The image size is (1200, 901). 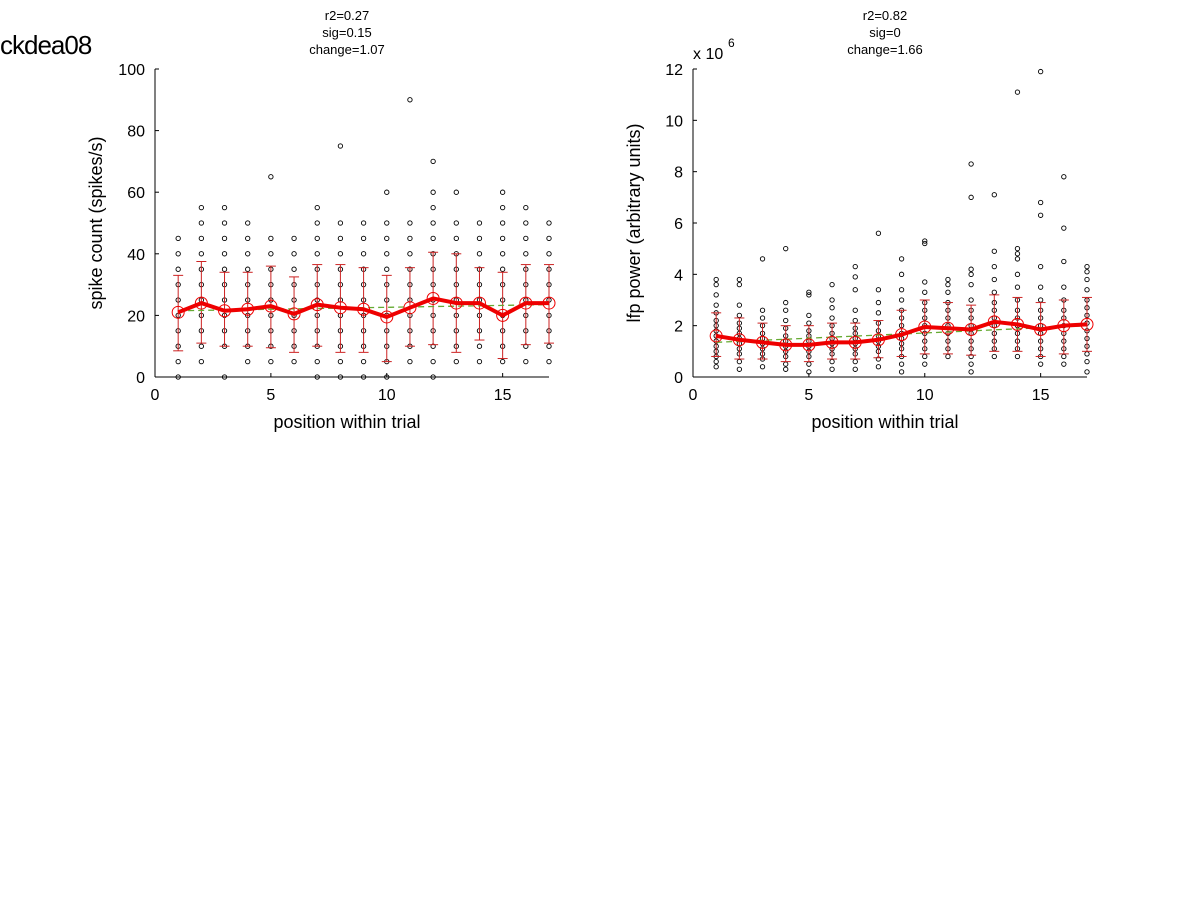 I want to click on mean-line, so click(x=363, y=307).